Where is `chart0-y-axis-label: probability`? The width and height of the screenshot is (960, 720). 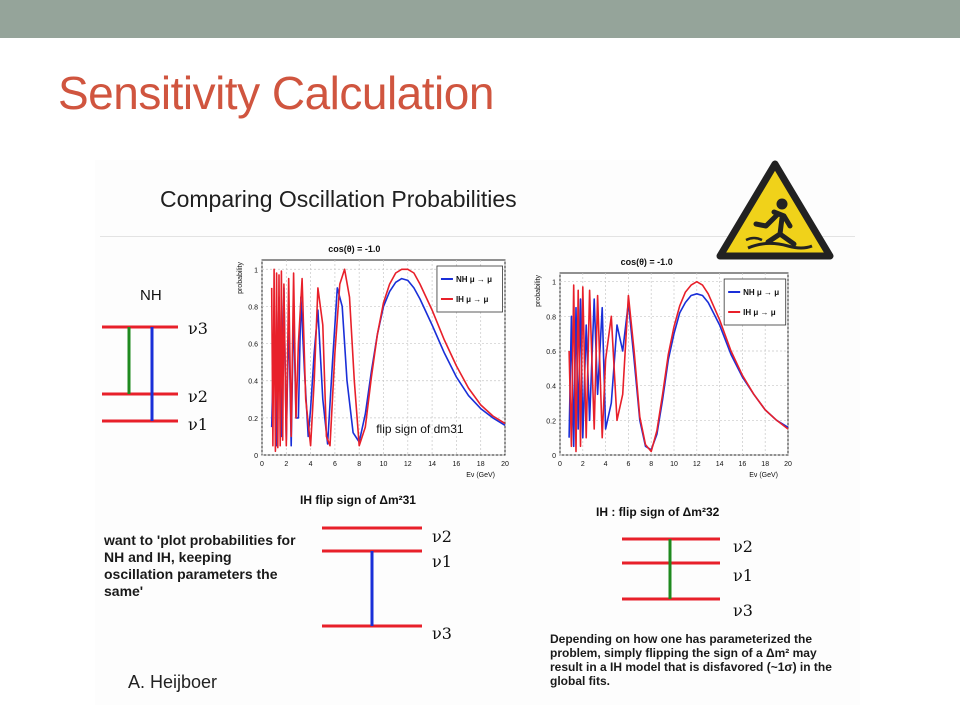
chart0-y-axis-label: probability is located at coordinates (240, 278).